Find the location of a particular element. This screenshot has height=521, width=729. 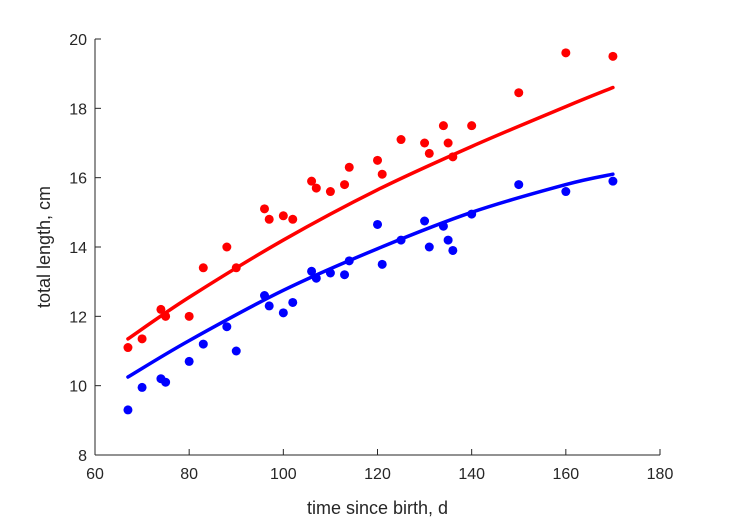

y-tick-label: 10 is located at coordinates (78, 387).